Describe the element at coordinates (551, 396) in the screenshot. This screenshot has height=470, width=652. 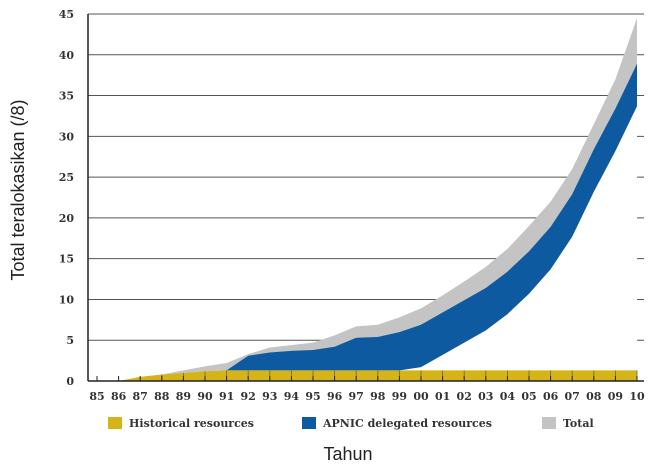
I see `x-tick-label: 06` at that location.